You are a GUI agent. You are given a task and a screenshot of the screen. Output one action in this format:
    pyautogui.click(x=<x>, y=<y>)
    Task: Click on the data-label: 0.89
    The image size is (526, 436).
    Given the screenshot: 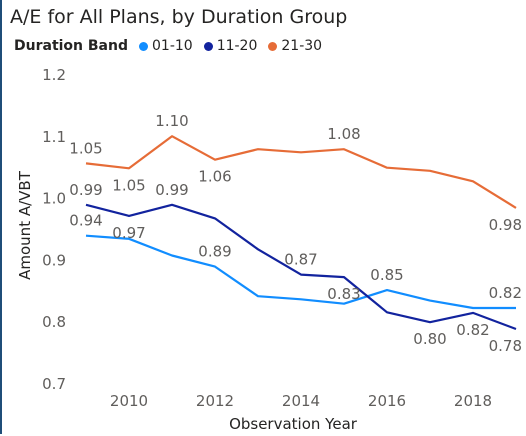 What is the action you would take?
    pyautogui.click(x=214, y=252)
    